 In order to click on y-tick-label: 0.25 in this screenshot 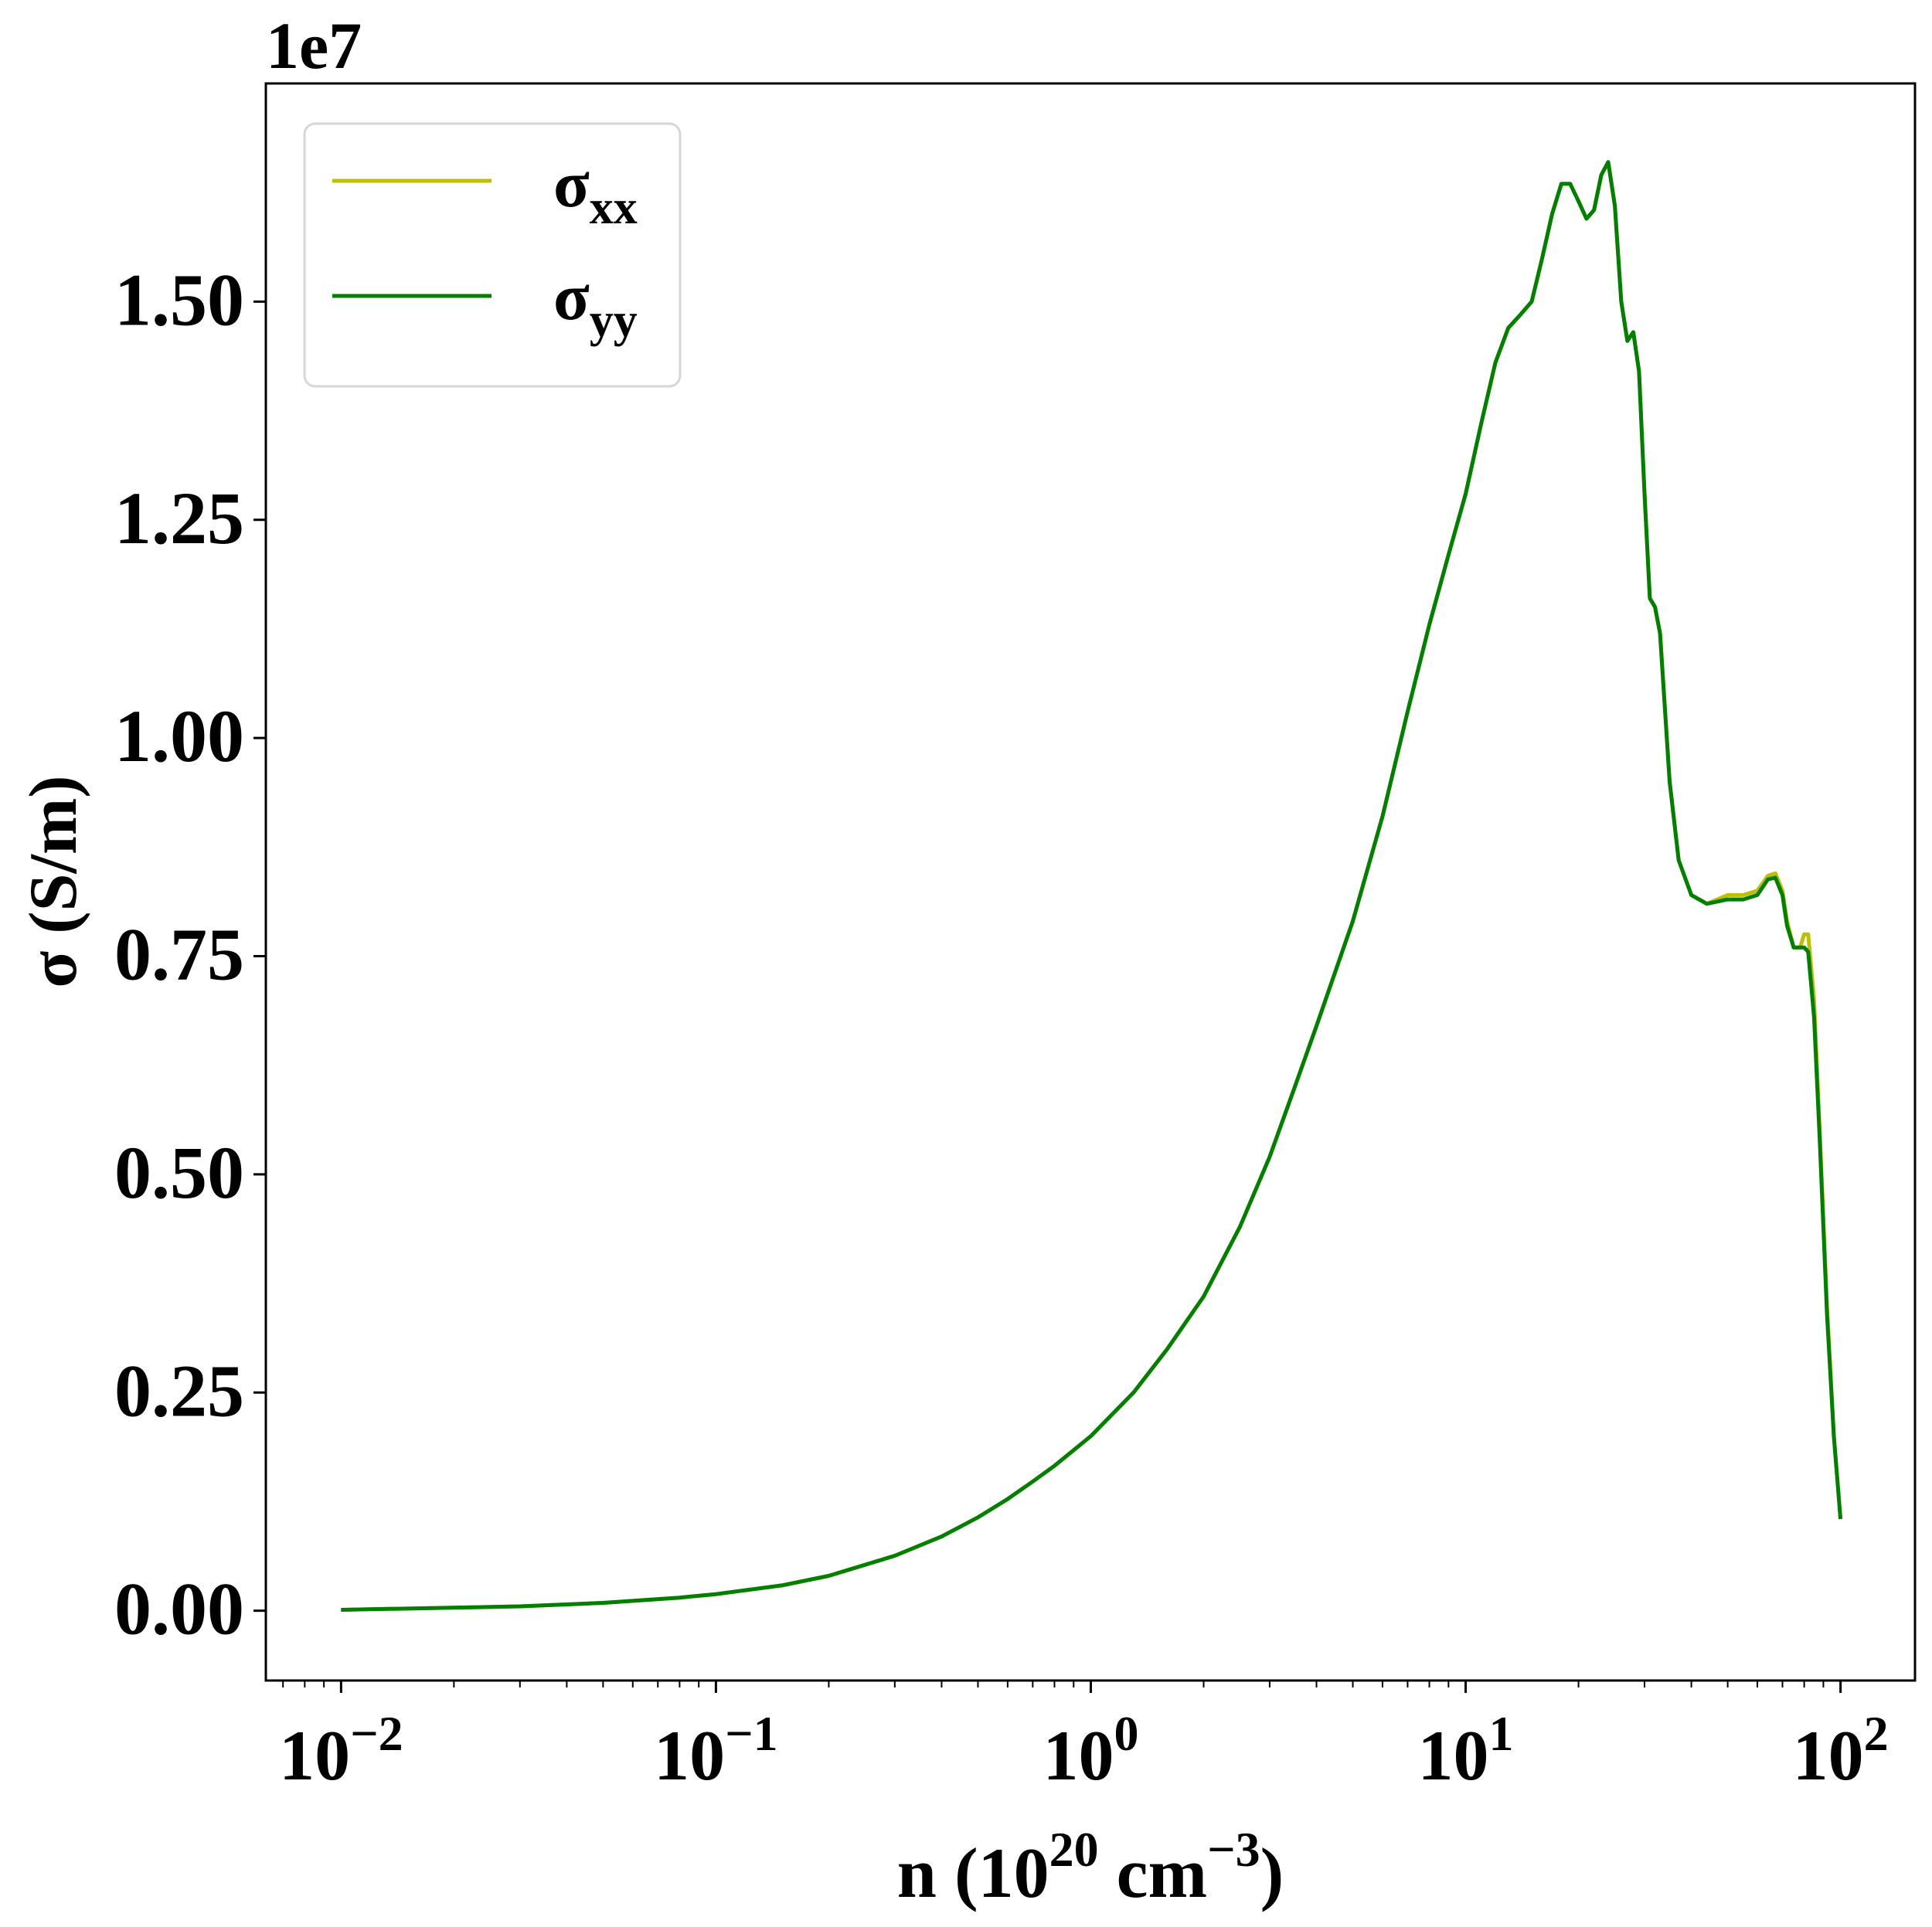, I will do `click(179, 1390)`.